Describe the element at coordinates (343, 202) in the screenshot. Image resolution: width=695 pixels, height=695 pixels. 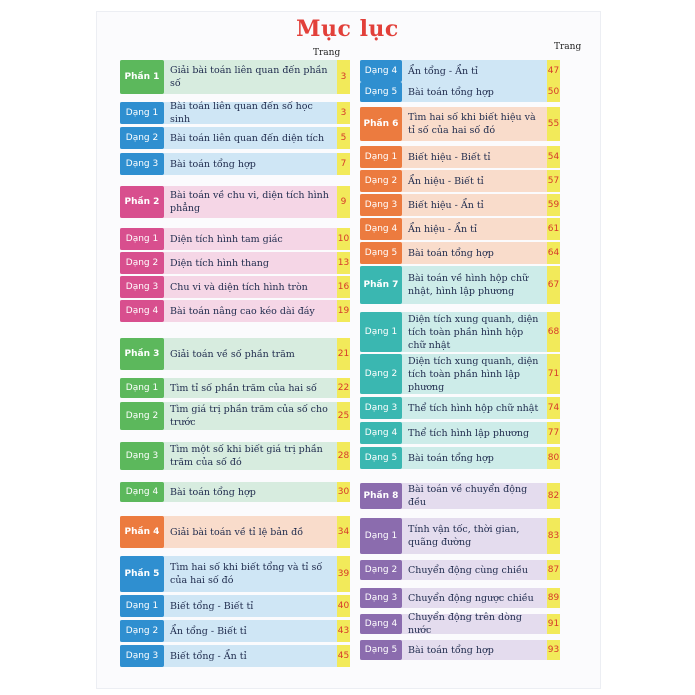
I see `page-number: 9` at that location.